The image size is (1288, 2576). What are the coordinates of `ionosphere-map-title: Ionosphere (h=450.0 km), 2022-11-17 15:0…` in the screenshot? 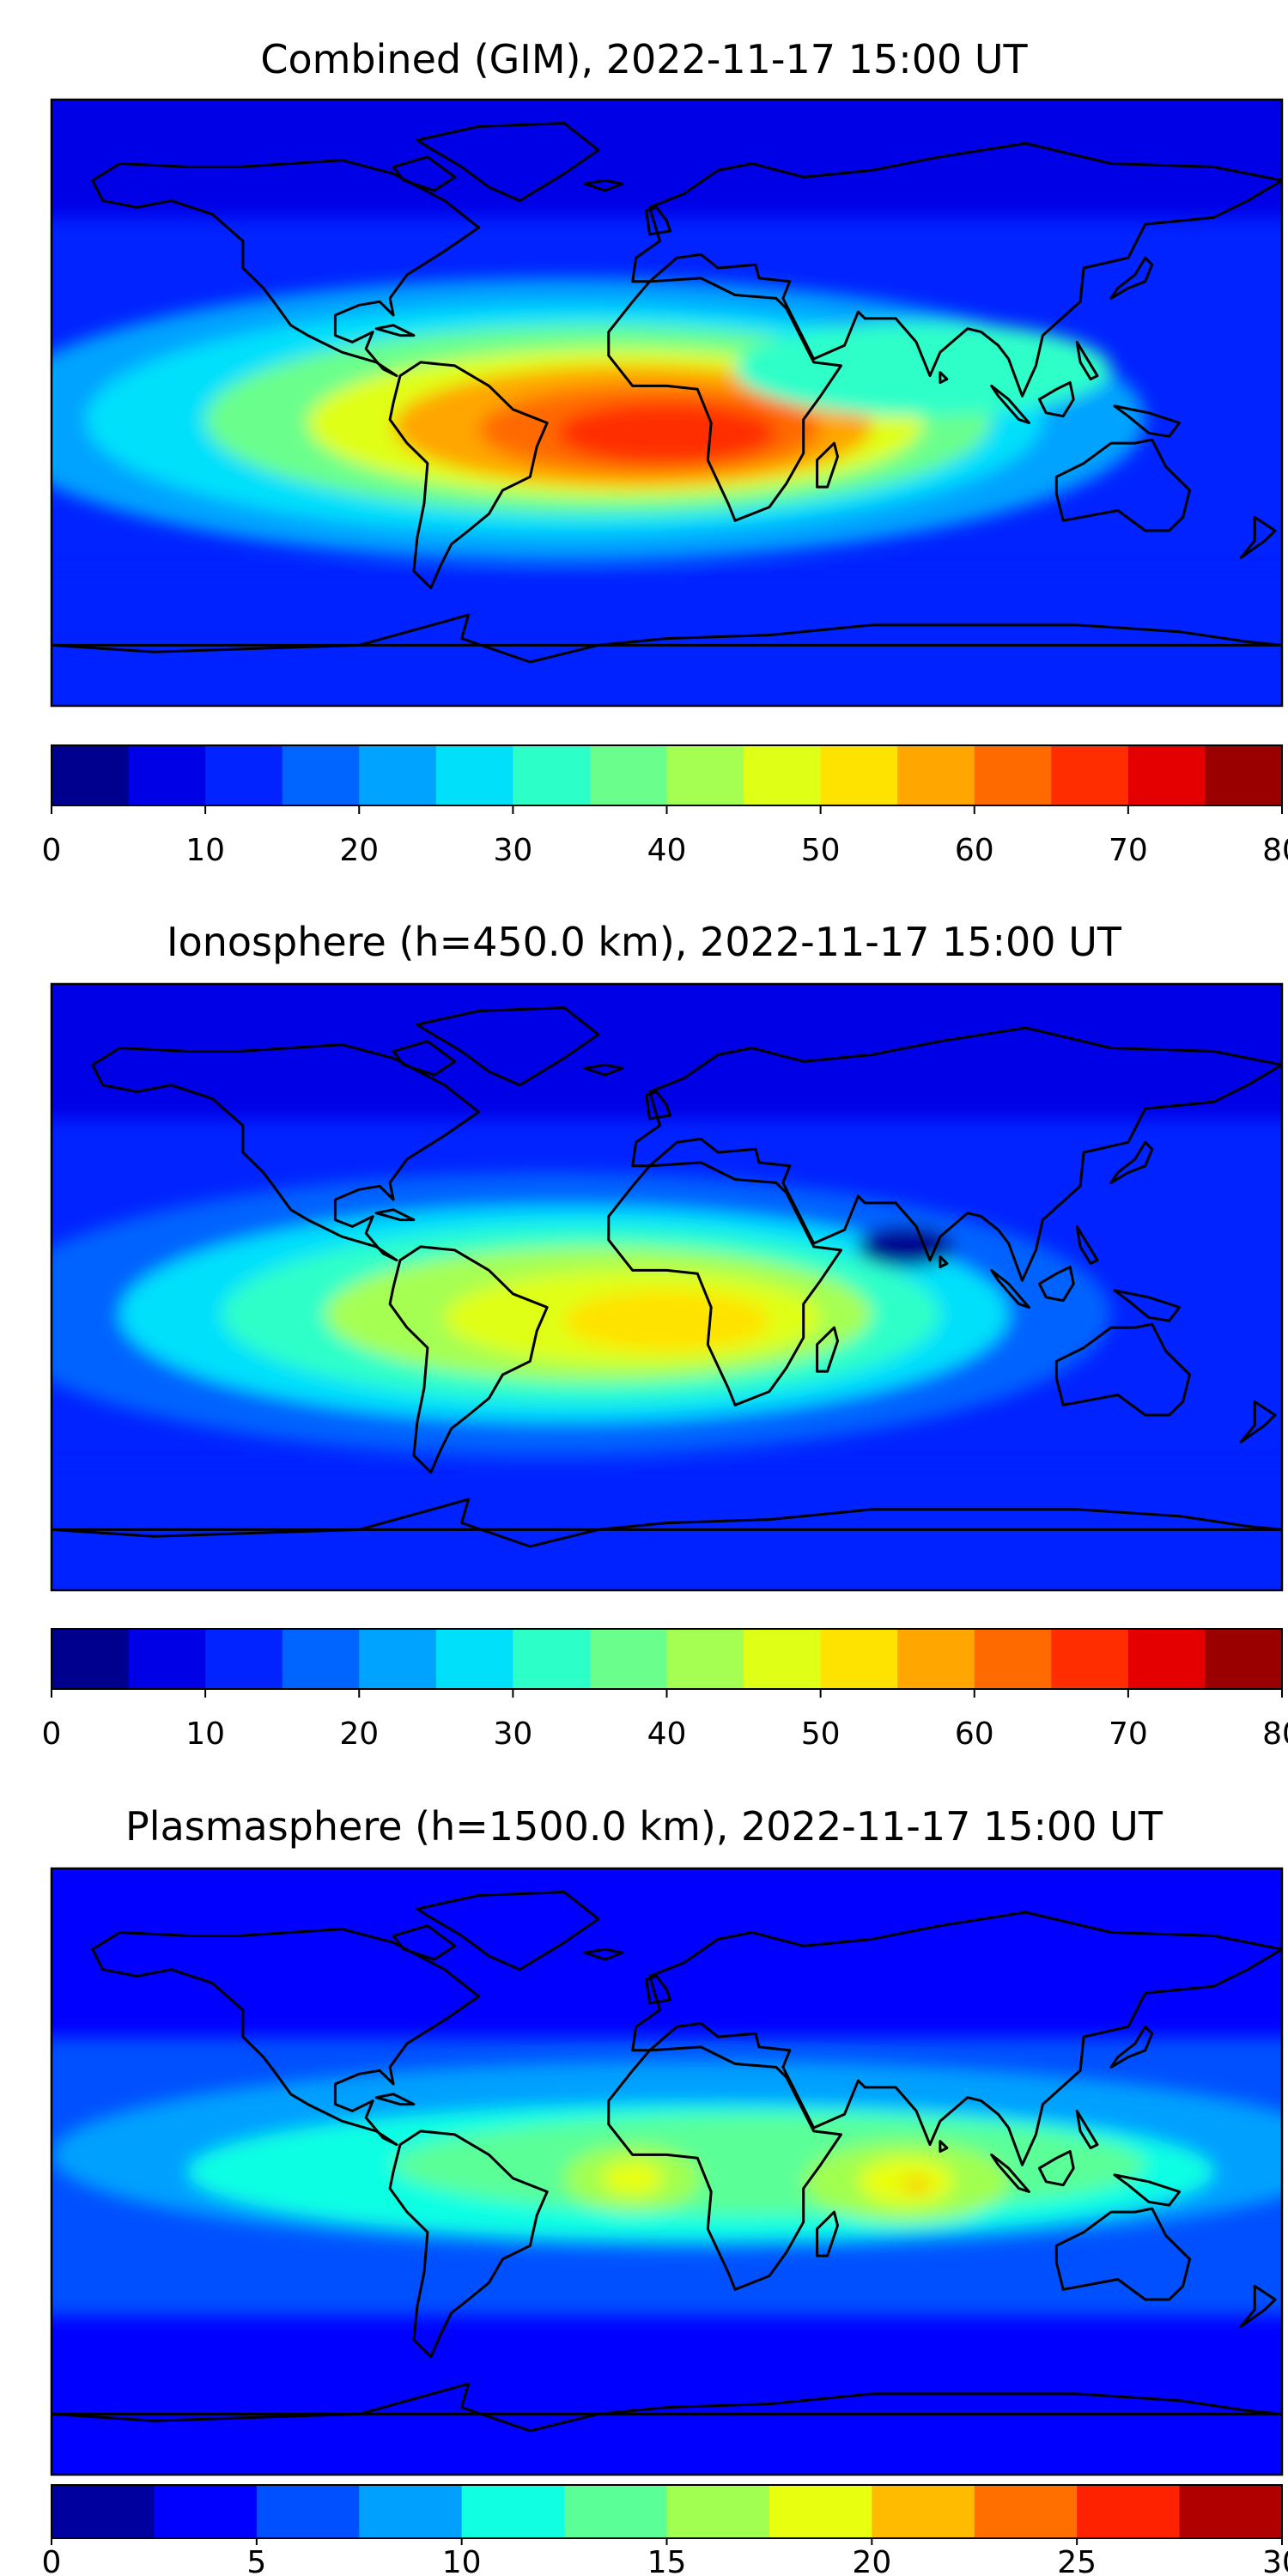 It's located at (644, 942).